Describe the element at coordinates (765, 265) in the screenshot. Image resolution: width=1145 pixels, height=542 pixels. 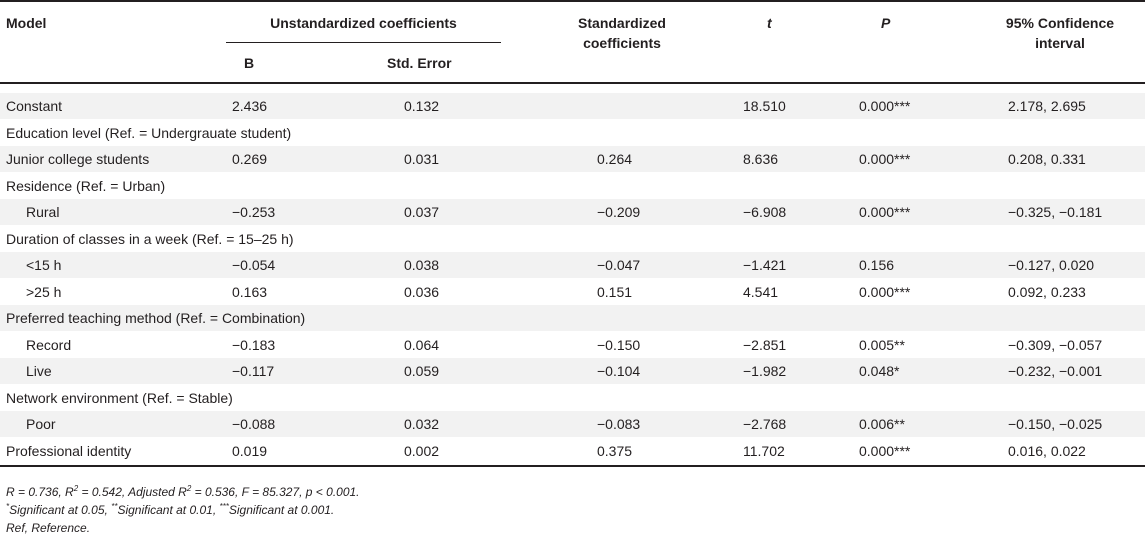
I see `cell-t: −1.421` at that location.